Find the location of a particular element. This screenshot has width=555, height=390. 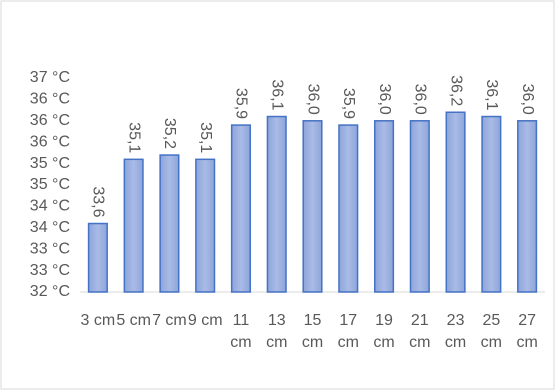

value-label: 33,6 is located at coordinates (98, 201).